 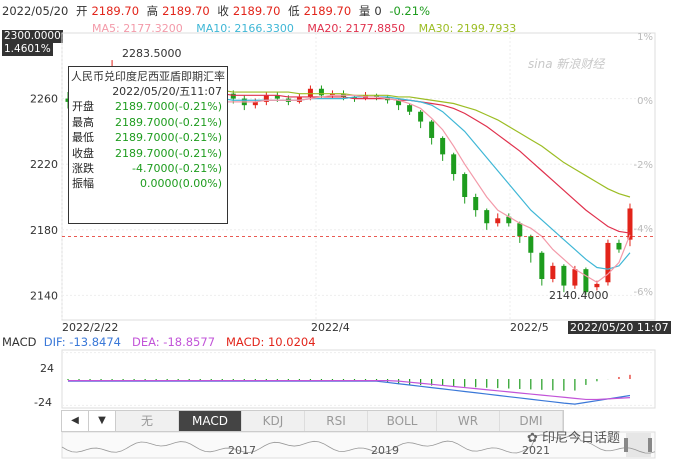 What do you see at coordinates (47, 368) in the screenshot?
I see `macd-y-top: 24` at bounding box center [47, 368].